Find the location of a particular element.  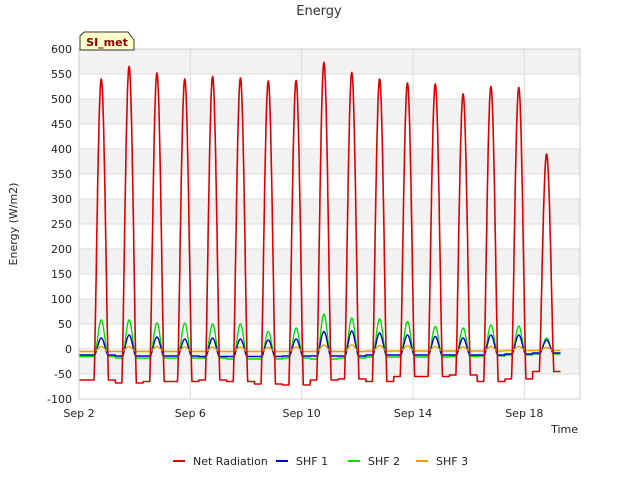

y-tick-label: 50 is located at coordinates (65, 324).